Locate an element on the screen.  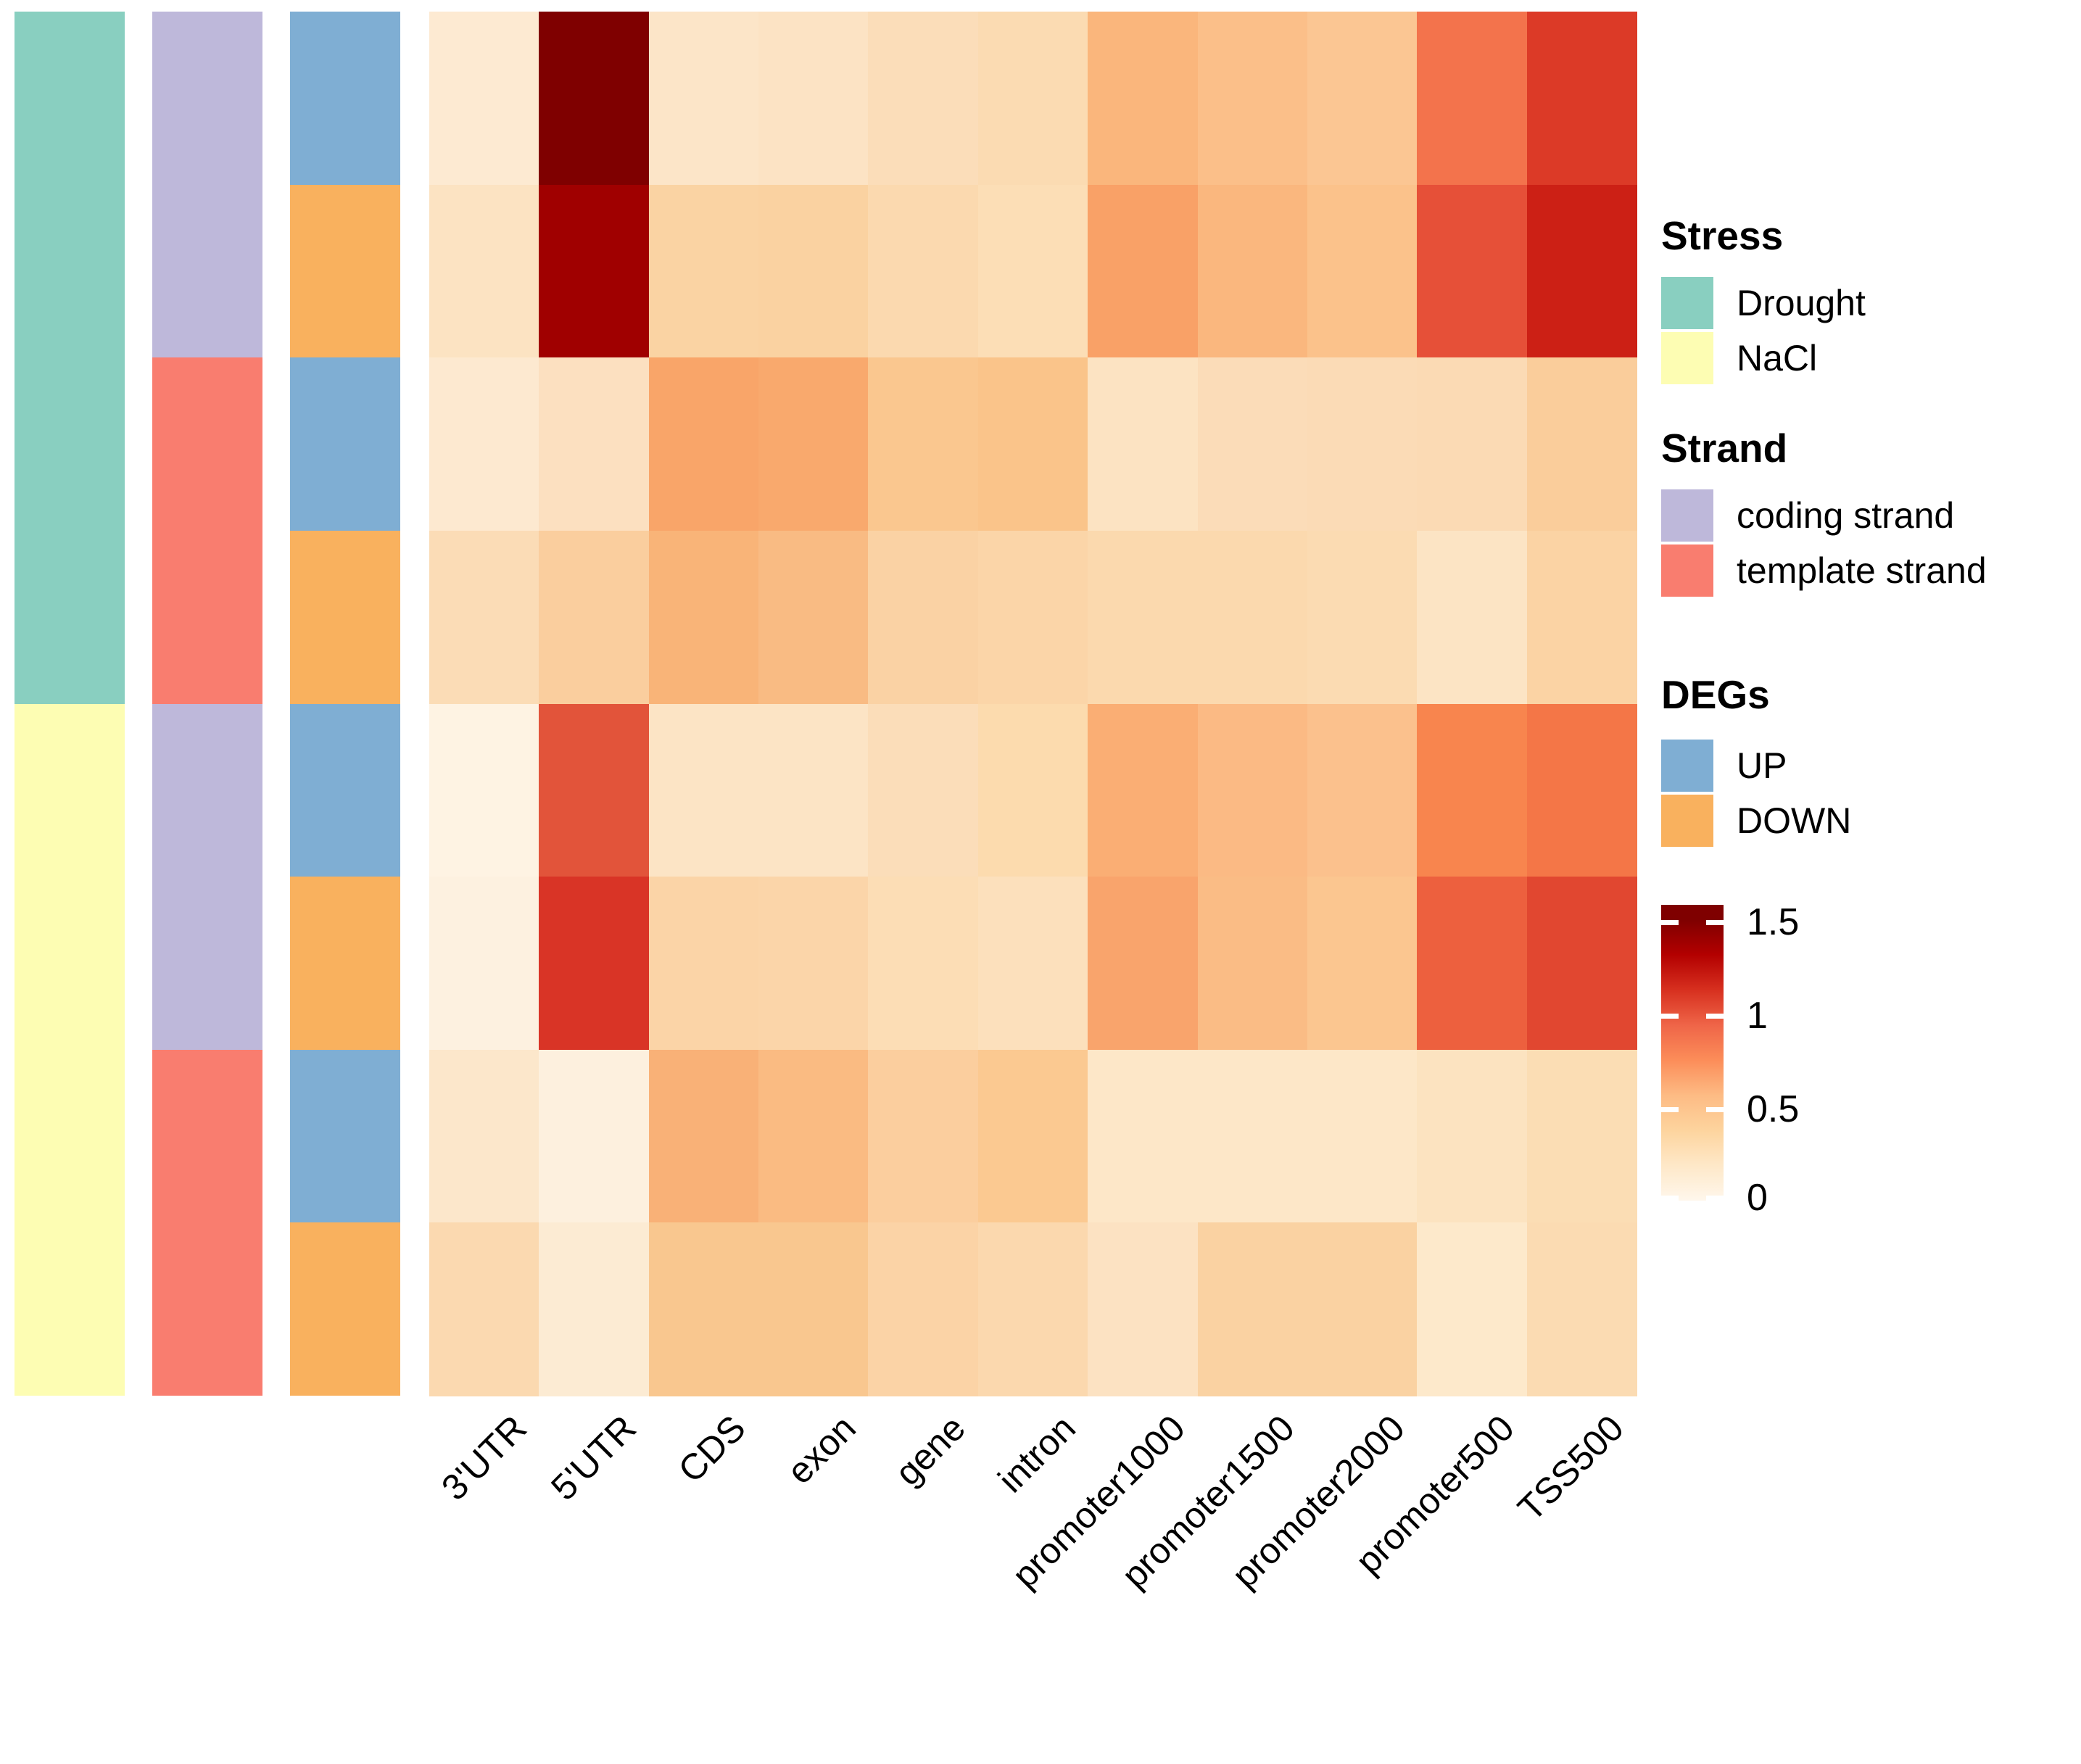
stress-annotation-bar is located at coordinates (70, 704).